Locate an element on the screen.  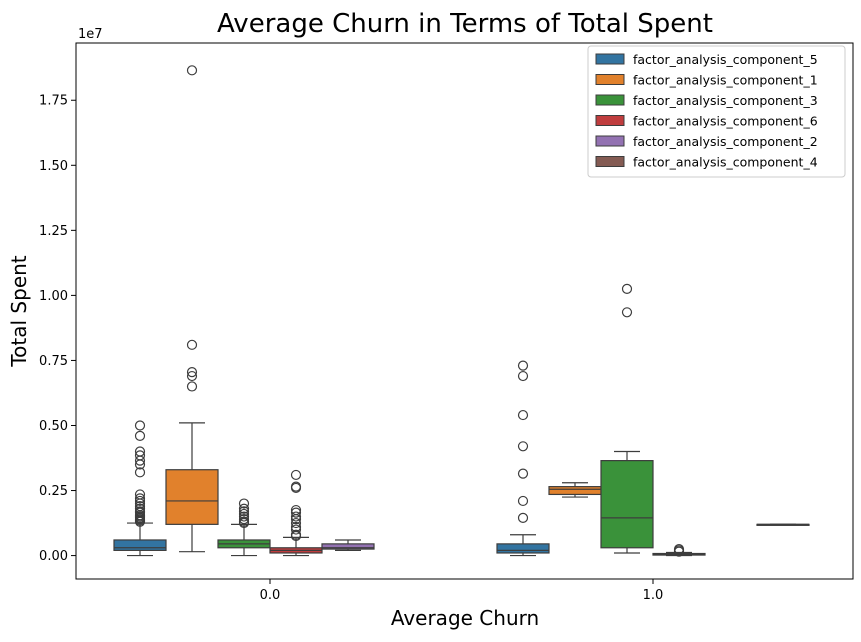
y-tick-label: 1.50 is located at coordinates (53, 166).